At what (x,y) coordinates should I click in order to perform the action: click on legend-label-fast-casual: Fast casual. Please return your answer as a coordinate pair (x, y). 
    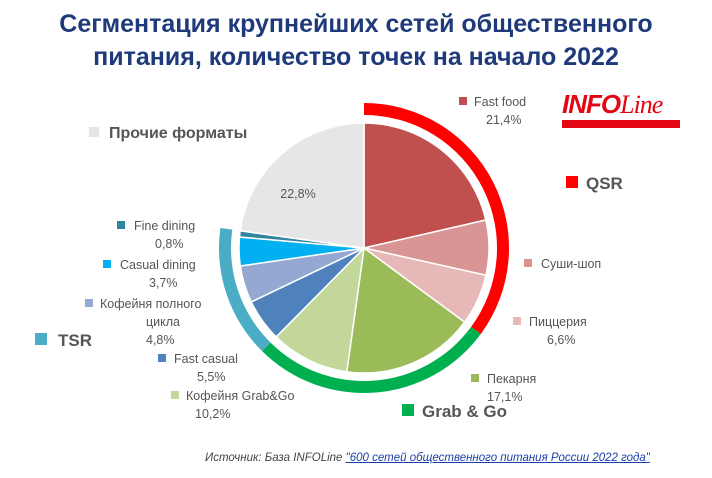
    Looking at the image, I should click on (206, 359).